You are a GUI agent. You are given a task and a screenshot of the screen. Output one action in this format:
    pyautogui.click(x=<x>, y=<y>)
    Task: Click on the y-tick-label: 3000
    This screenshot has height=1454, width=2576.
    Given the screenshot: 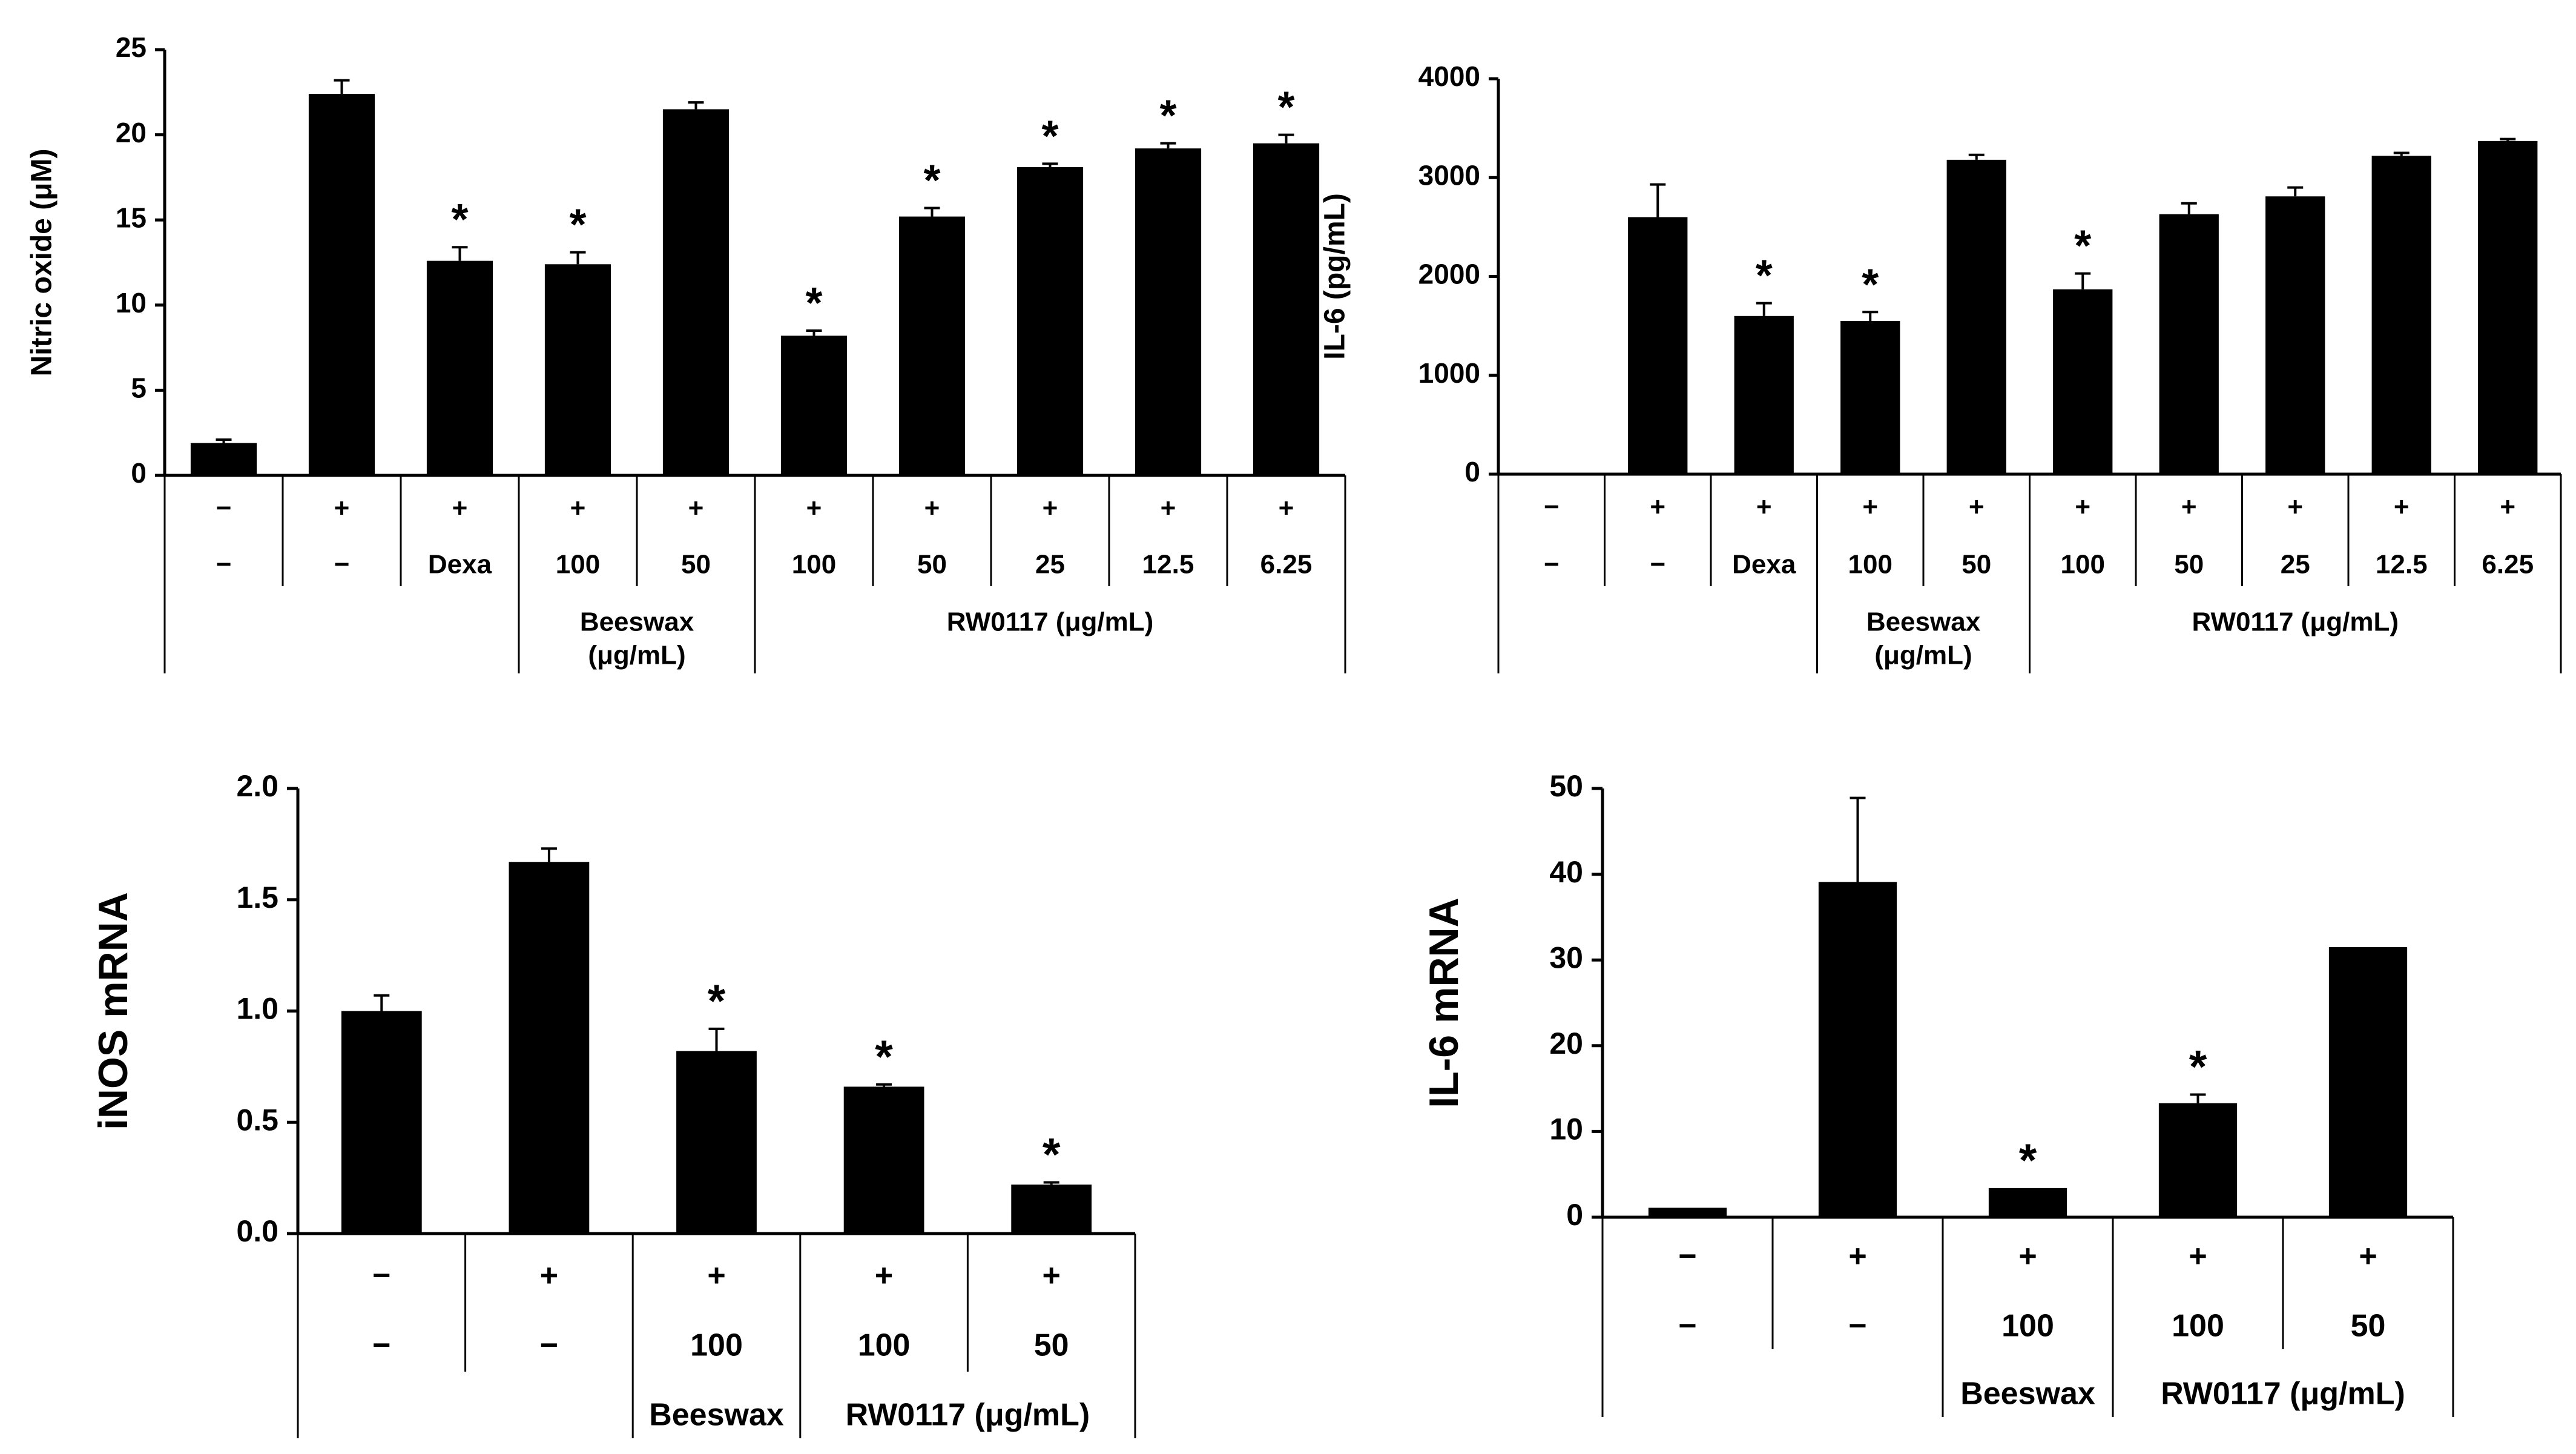 What is the action you would take?
    pyautogui.click(x=1449, y=175)
    